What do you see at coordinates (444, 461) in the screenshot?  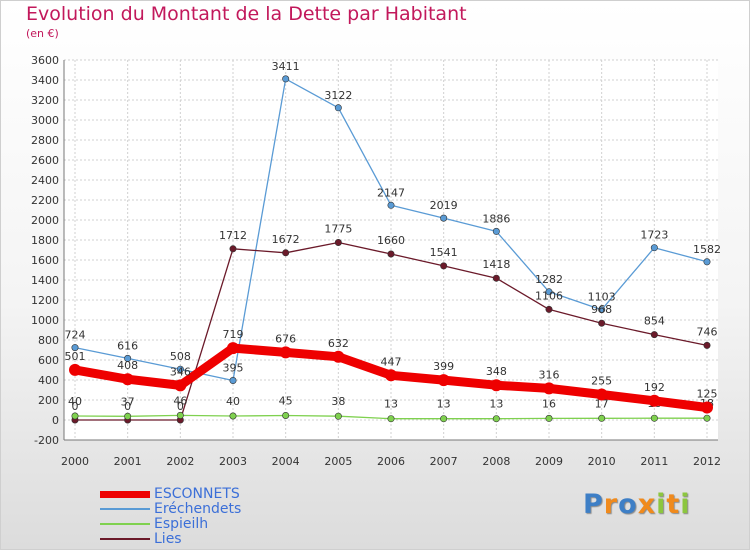 I see `x-tick-label: 2007` at bounding box center [444, 461].